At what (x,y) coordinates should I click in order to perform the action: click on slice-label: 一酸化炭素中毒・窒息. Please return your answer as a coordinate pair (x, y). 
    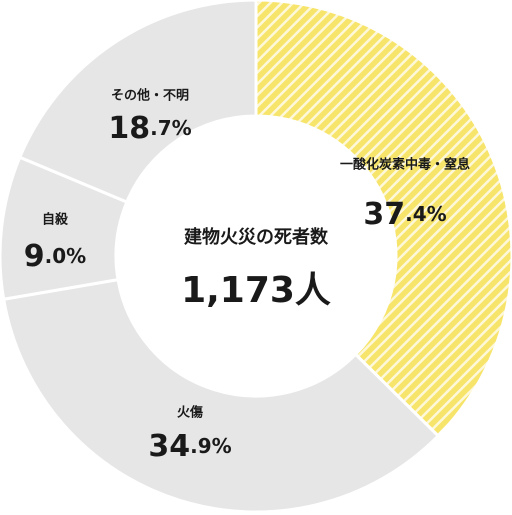
    Looking at the image, I should click on (405, 165).